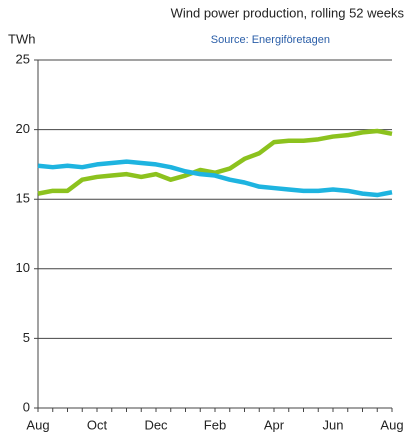 This screenshot has height=435, width=408. I want to click on y-axis-label: TWh, so click(21, 38).